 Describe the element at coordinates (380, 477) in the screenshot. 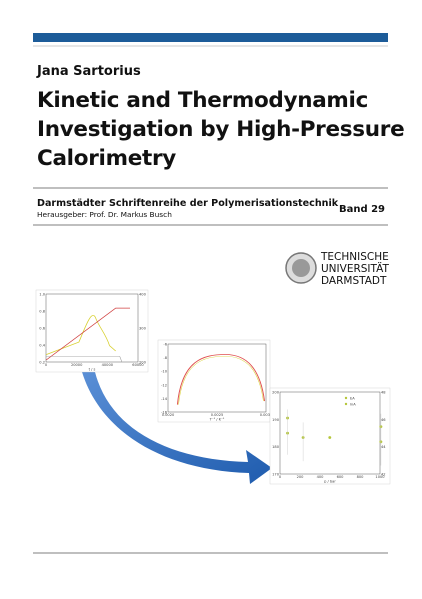

I see `x-tick-label: 1000` at that location.